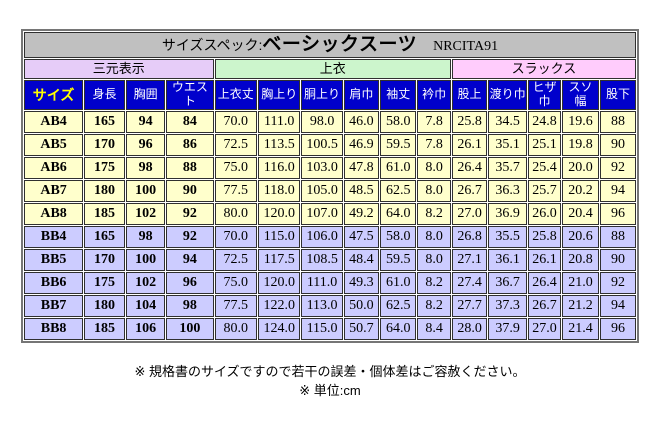 This screenshot has width=660, height=421. What do you see at coordinates (322, 168) in the screenshot?
I see `measurement-cell: 103.0` at bounding box center [322, 168].